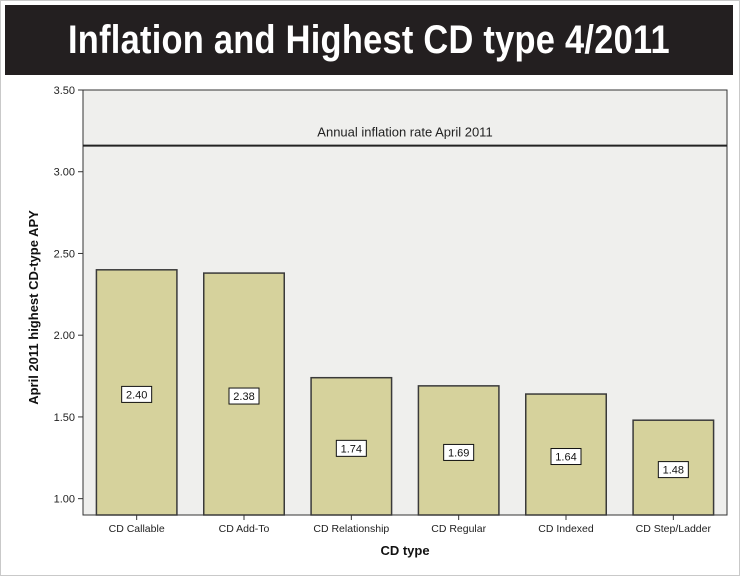  I want to click on value-label: 2.38, so click(243, 397).